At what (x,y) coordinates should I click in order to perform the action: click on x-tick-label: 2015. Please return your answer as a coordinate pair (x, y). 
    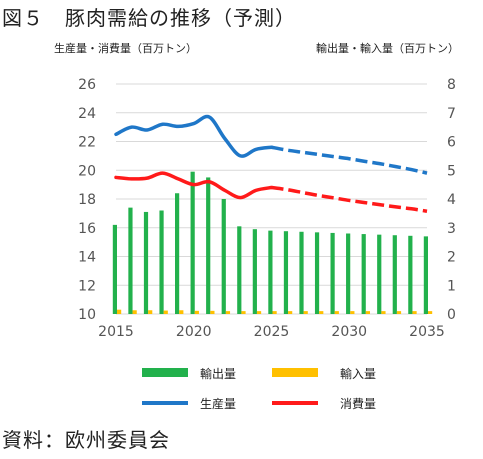
    Looking at the image, I should click on (116, 332).